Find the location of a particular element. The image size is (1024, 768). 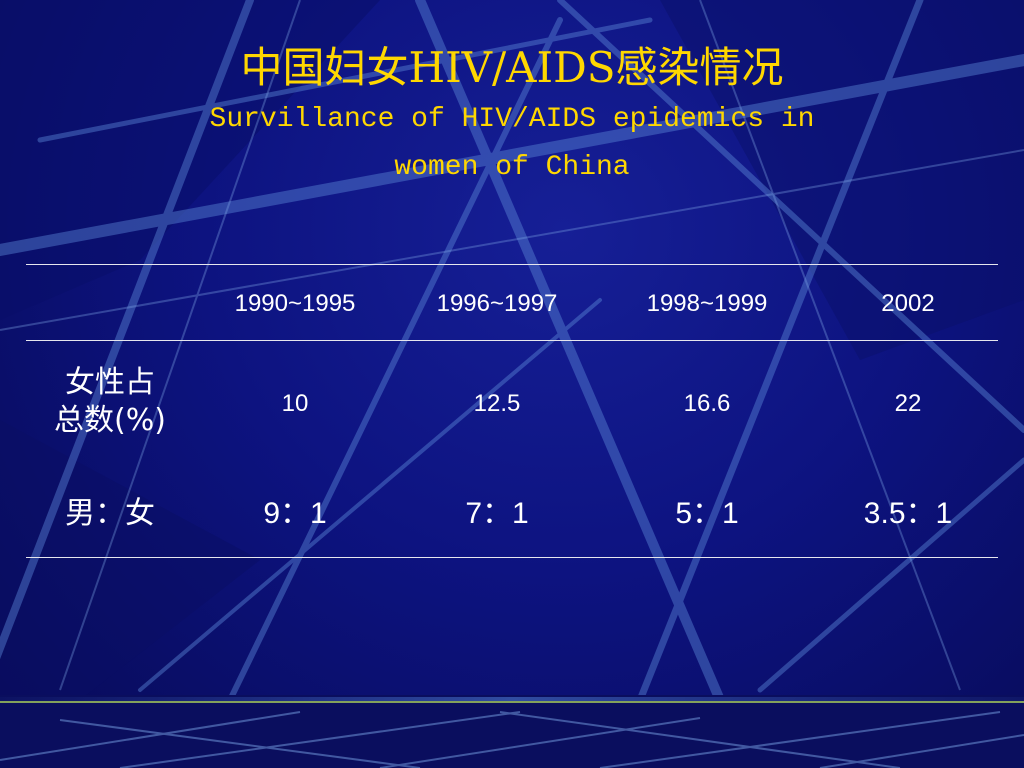

table-cell: 7：1 is located at coordinates (497, 513).